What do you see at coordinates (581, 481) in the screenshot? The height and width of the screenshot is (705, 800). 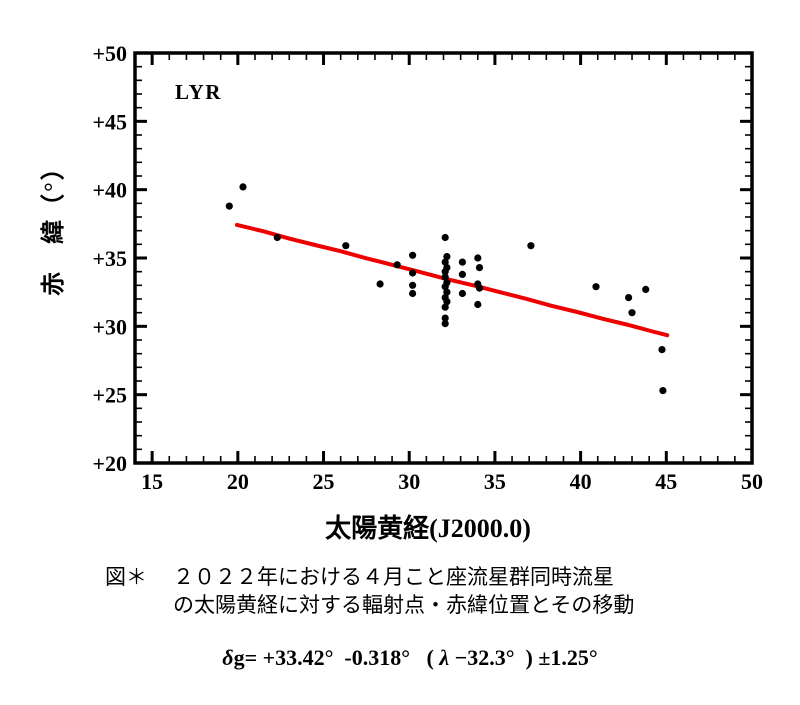 I see `x-tick-label: 40` at bounding box center [581, 481].